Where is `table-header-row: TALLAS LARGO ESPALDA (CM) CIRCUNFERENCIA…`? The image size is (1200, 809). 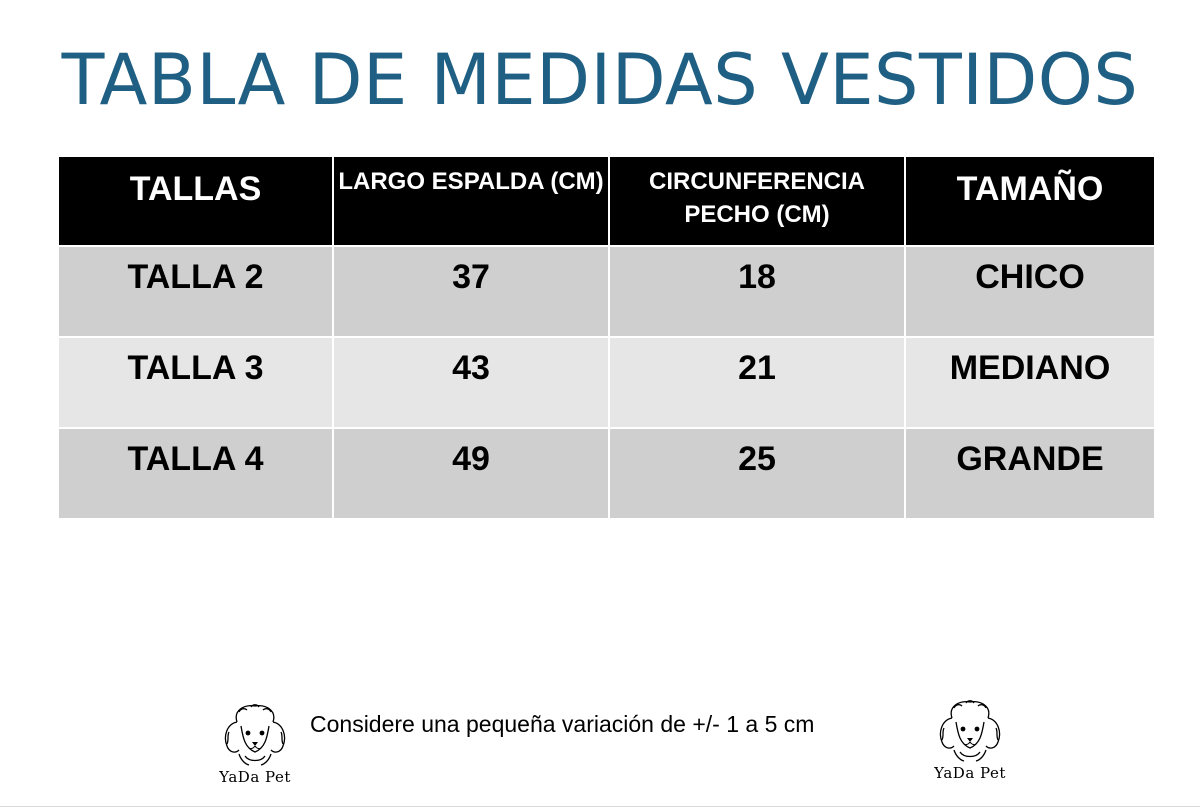
table-header-row: TALLAS LARGO ESPALDA (CM) CIRCUNFERENCIA… is located at coordinates (606, 201).